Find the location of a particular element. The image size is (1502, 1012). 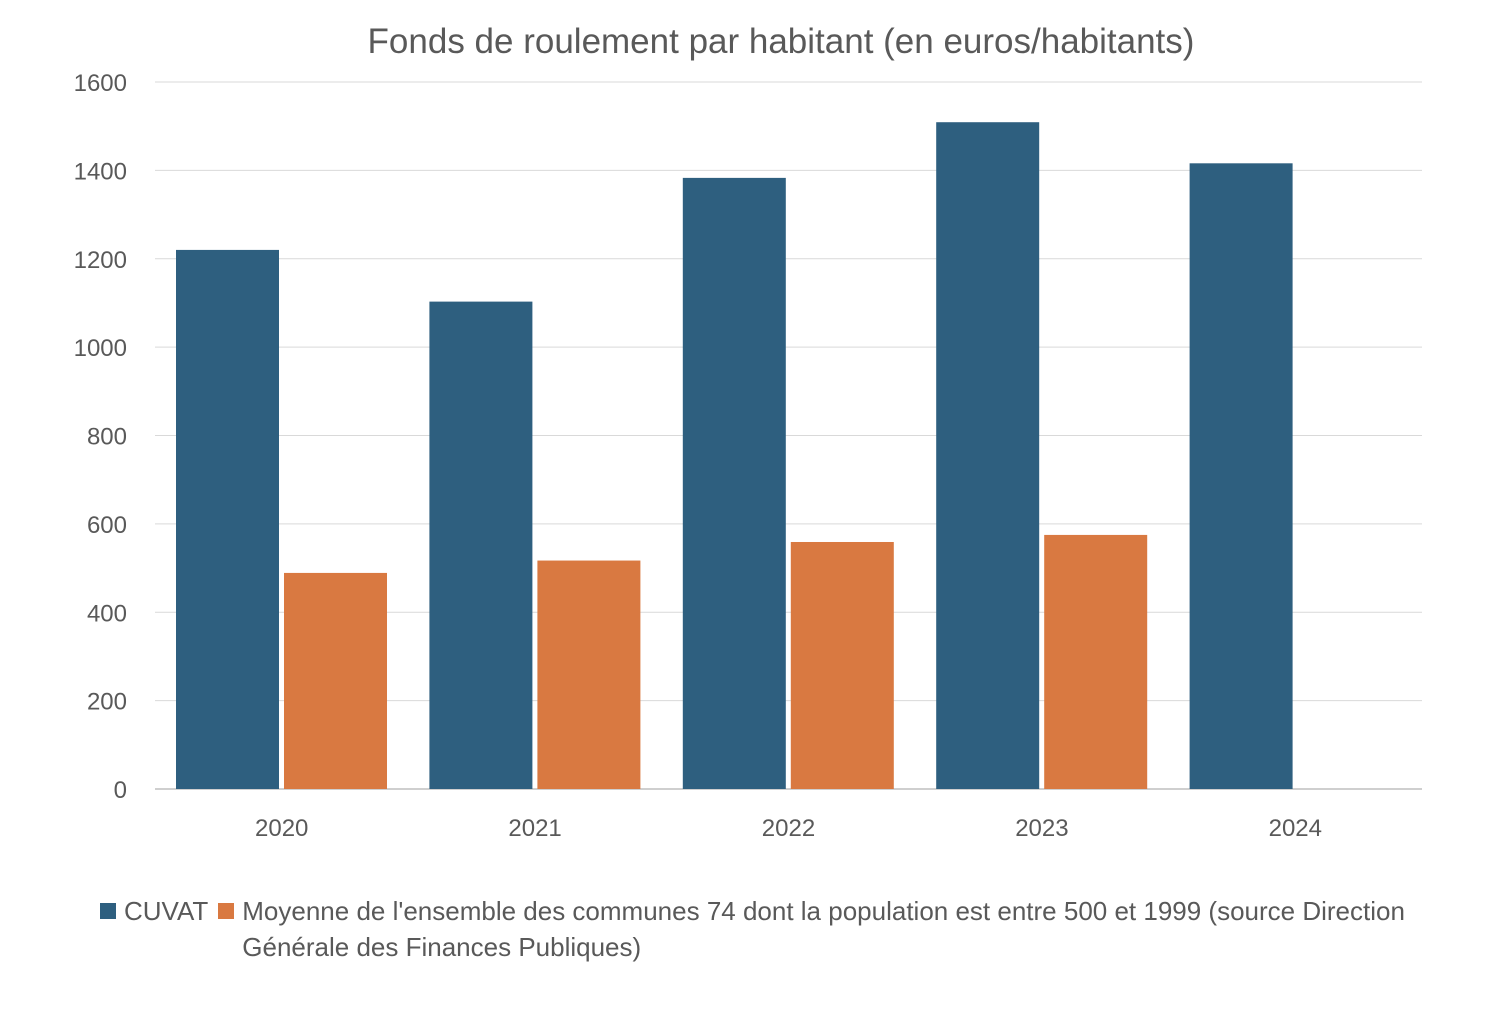

x-axis-ticks: 2020 2021 2022 2023 2024 is located at coordinates (788, 828).